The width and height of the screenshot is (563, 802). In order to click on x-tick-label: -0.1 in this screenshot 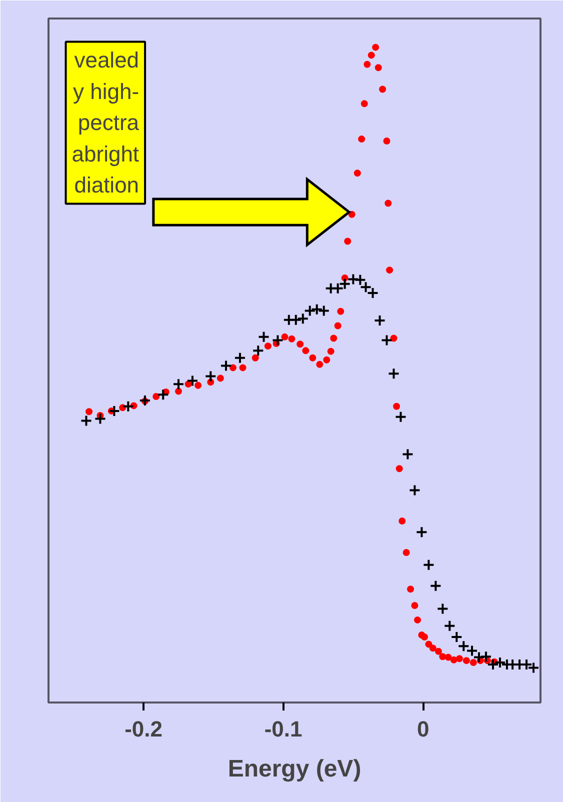, I will do `click(283, 729)`.